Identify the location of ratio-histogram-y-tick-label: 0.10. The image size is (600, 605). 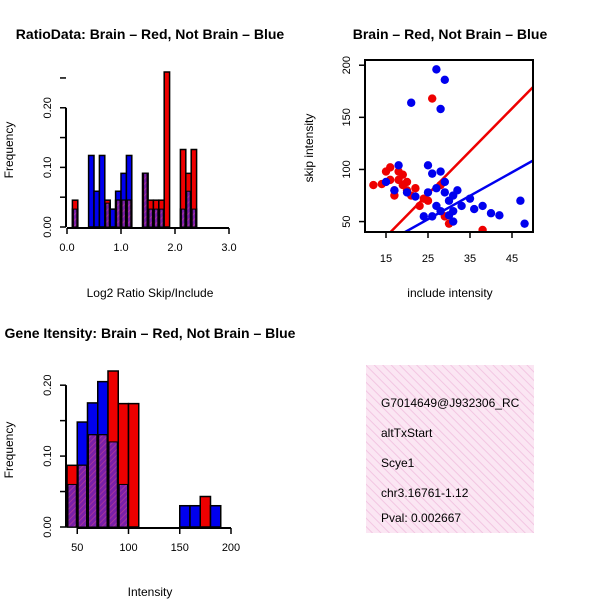
(48, 167).